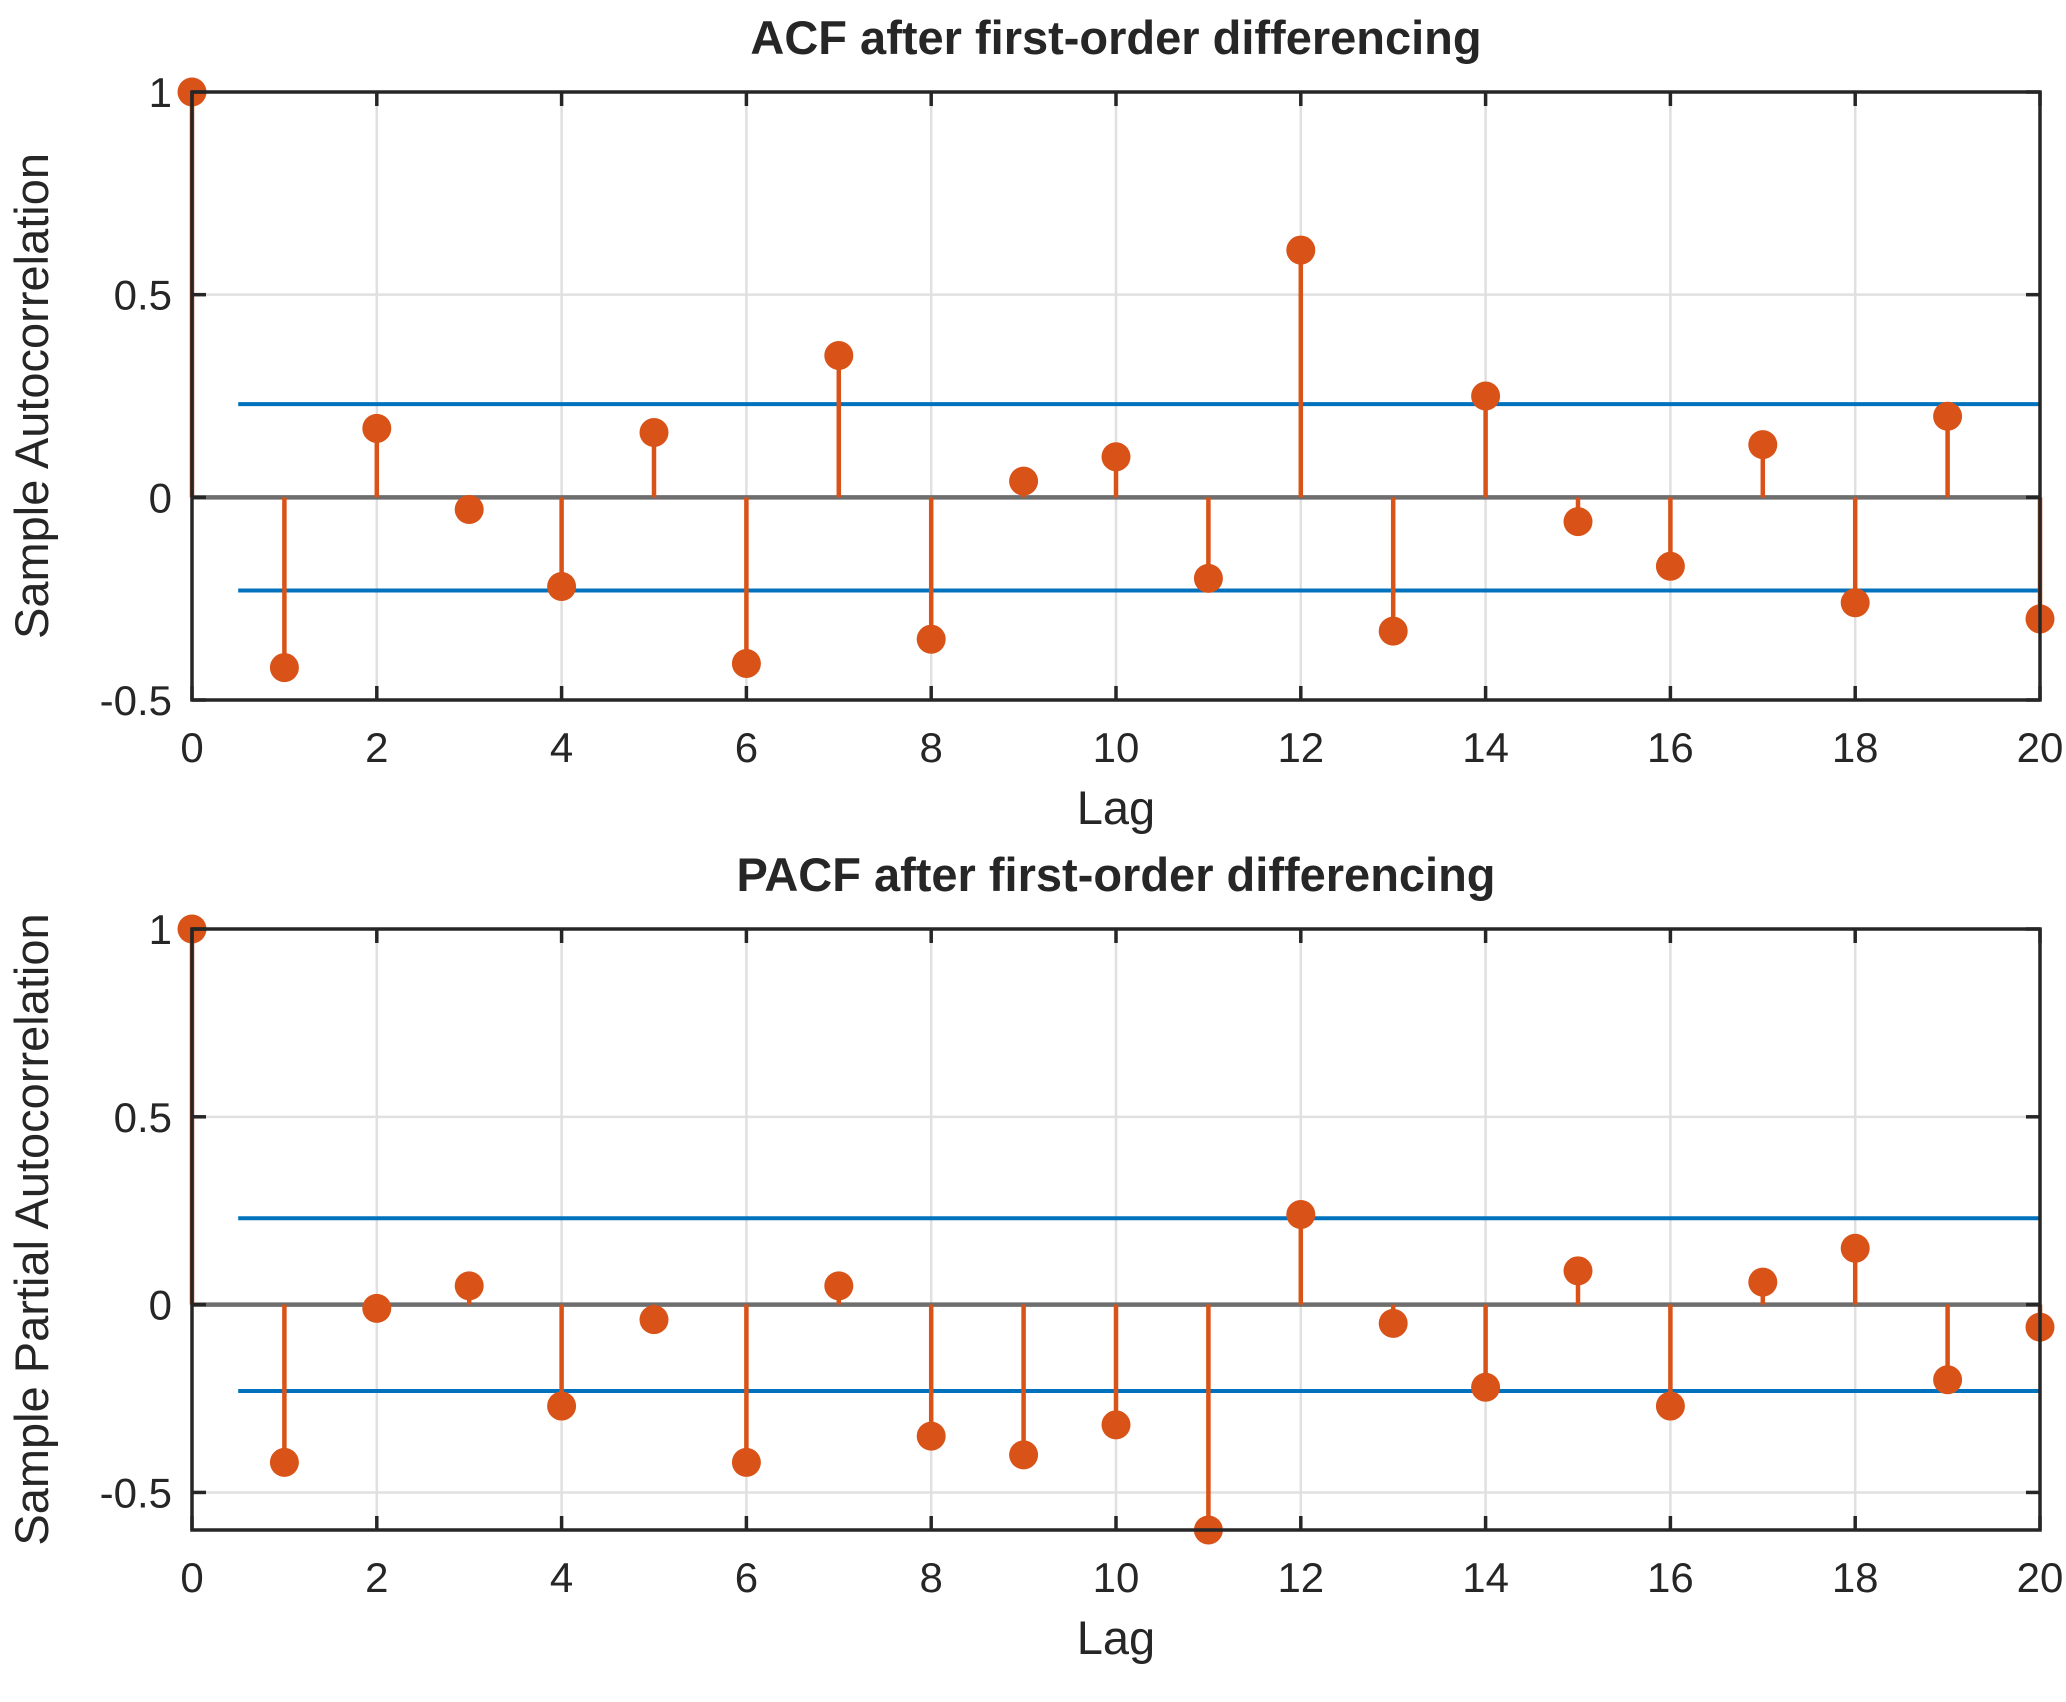  Describe the element at coordinates (31, 396) in the screenshot. I see `y-axis-label: Sample Autocorrelation` at that location.